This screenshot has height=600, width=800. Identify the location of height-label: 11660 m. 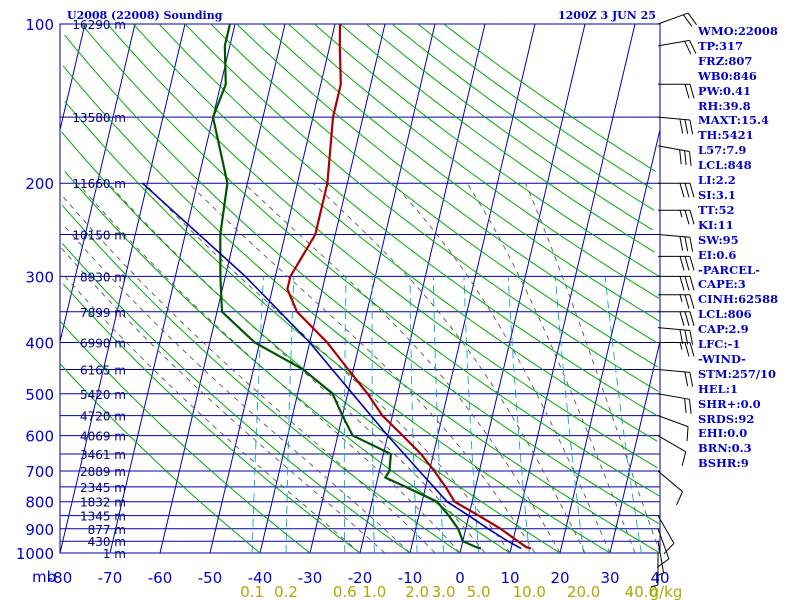
(99, 184).